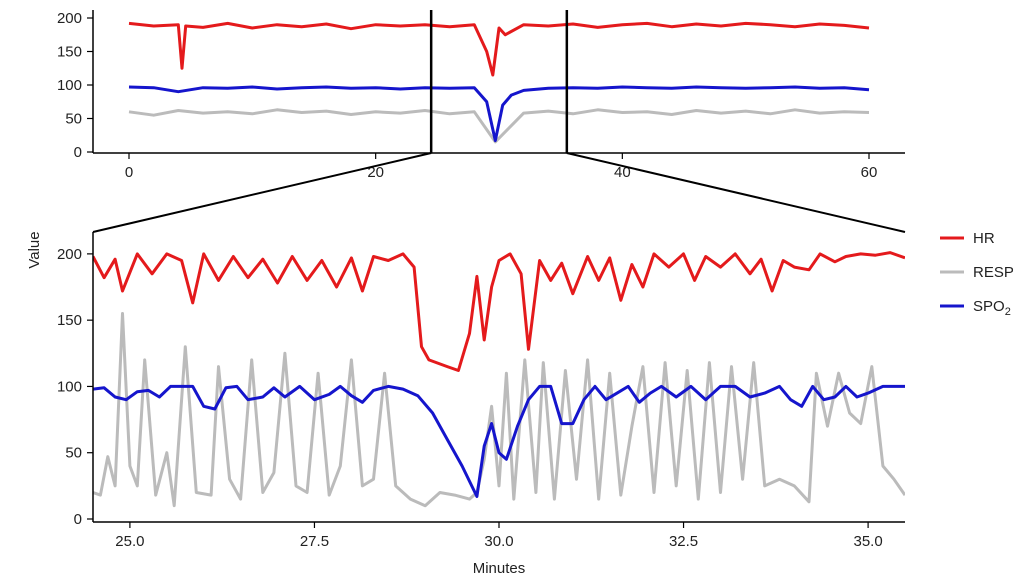 The width and height of the screenshot is (1024, 578). I want to click on overview-y-tick-label: 50, so click(73, 119).